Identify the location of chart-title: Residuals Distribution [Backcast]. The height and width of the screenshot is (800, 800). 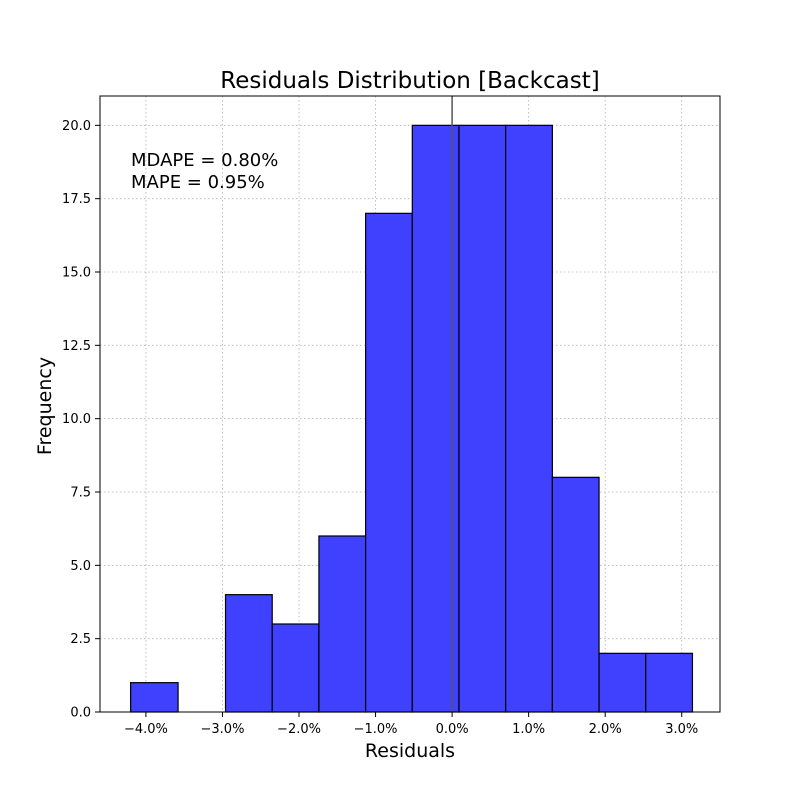
(409, 81).